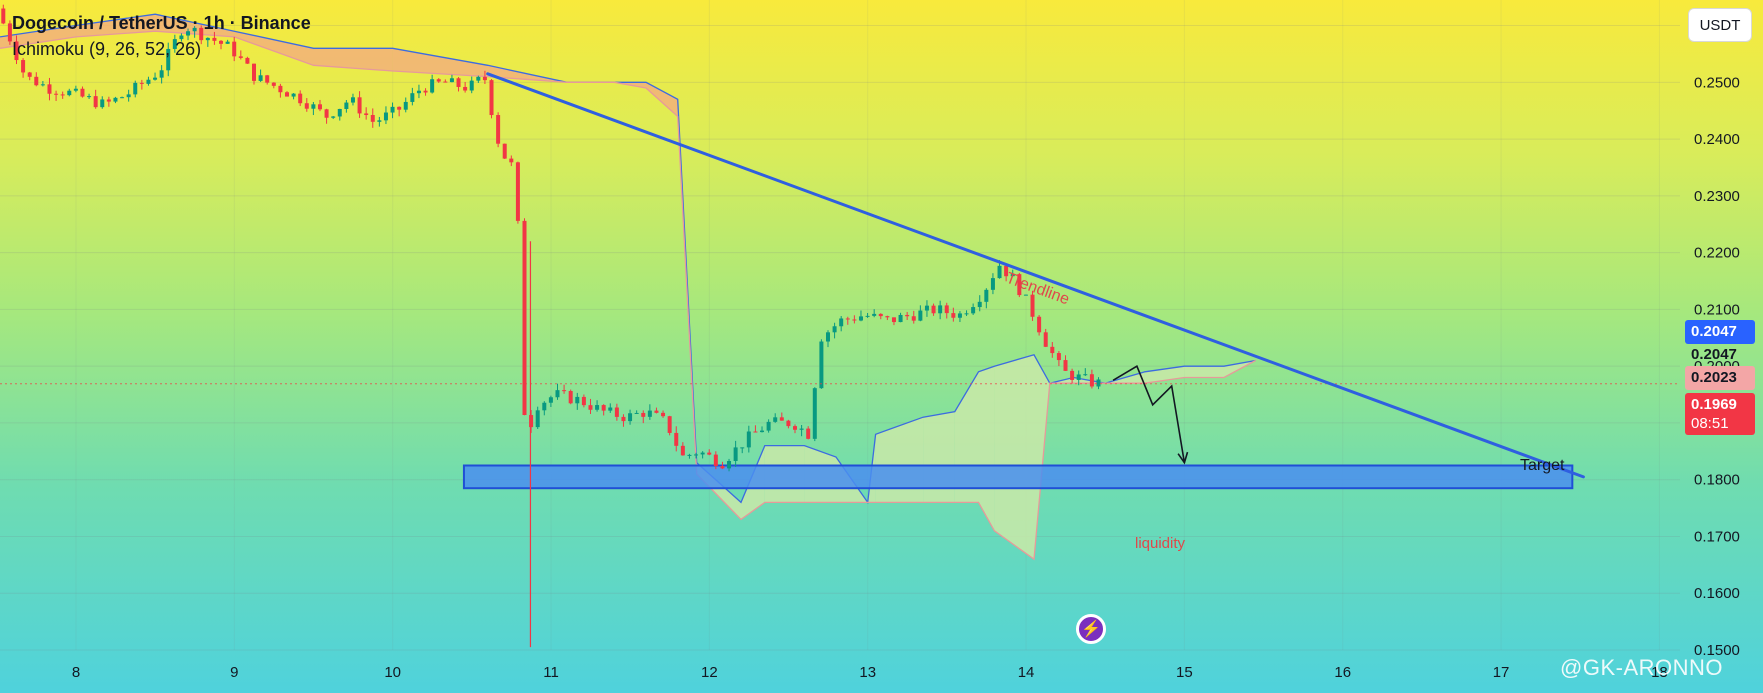 Image resolution: width=1763 pixels, height=693 pixels. What do you see at coordinates (1717, 196) in the screenshot?
I see `price-tick-label: 0.2300` at bounding box center [1717, 196].